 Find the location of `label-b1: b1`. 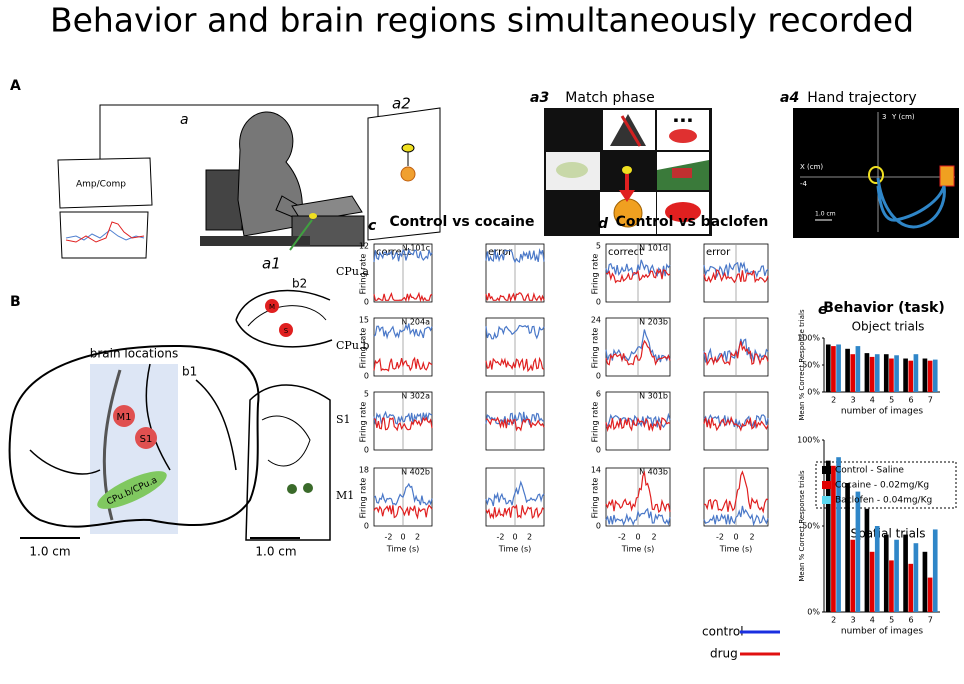

label-b1: b1 is located at coordinates (189, 372).